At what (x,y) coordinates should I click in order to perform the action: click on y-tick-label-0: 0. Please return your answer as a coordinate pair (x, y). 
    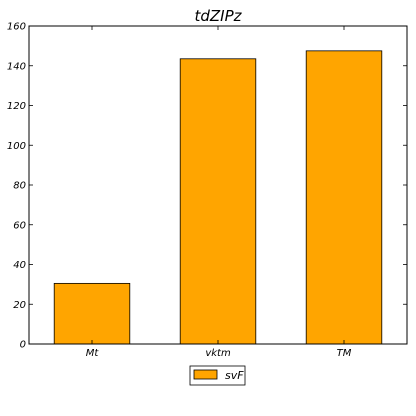
    Looking at the image, I should click on (23, 345).